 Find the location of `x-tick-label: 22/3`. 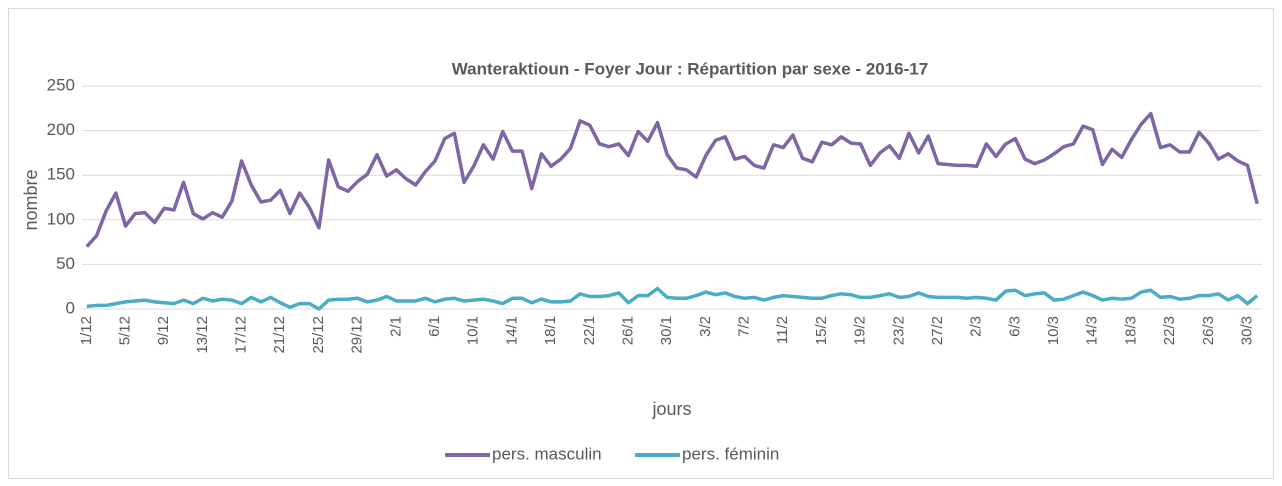

x-tick-label: 22/3 is located at coordinates (1169, 330).